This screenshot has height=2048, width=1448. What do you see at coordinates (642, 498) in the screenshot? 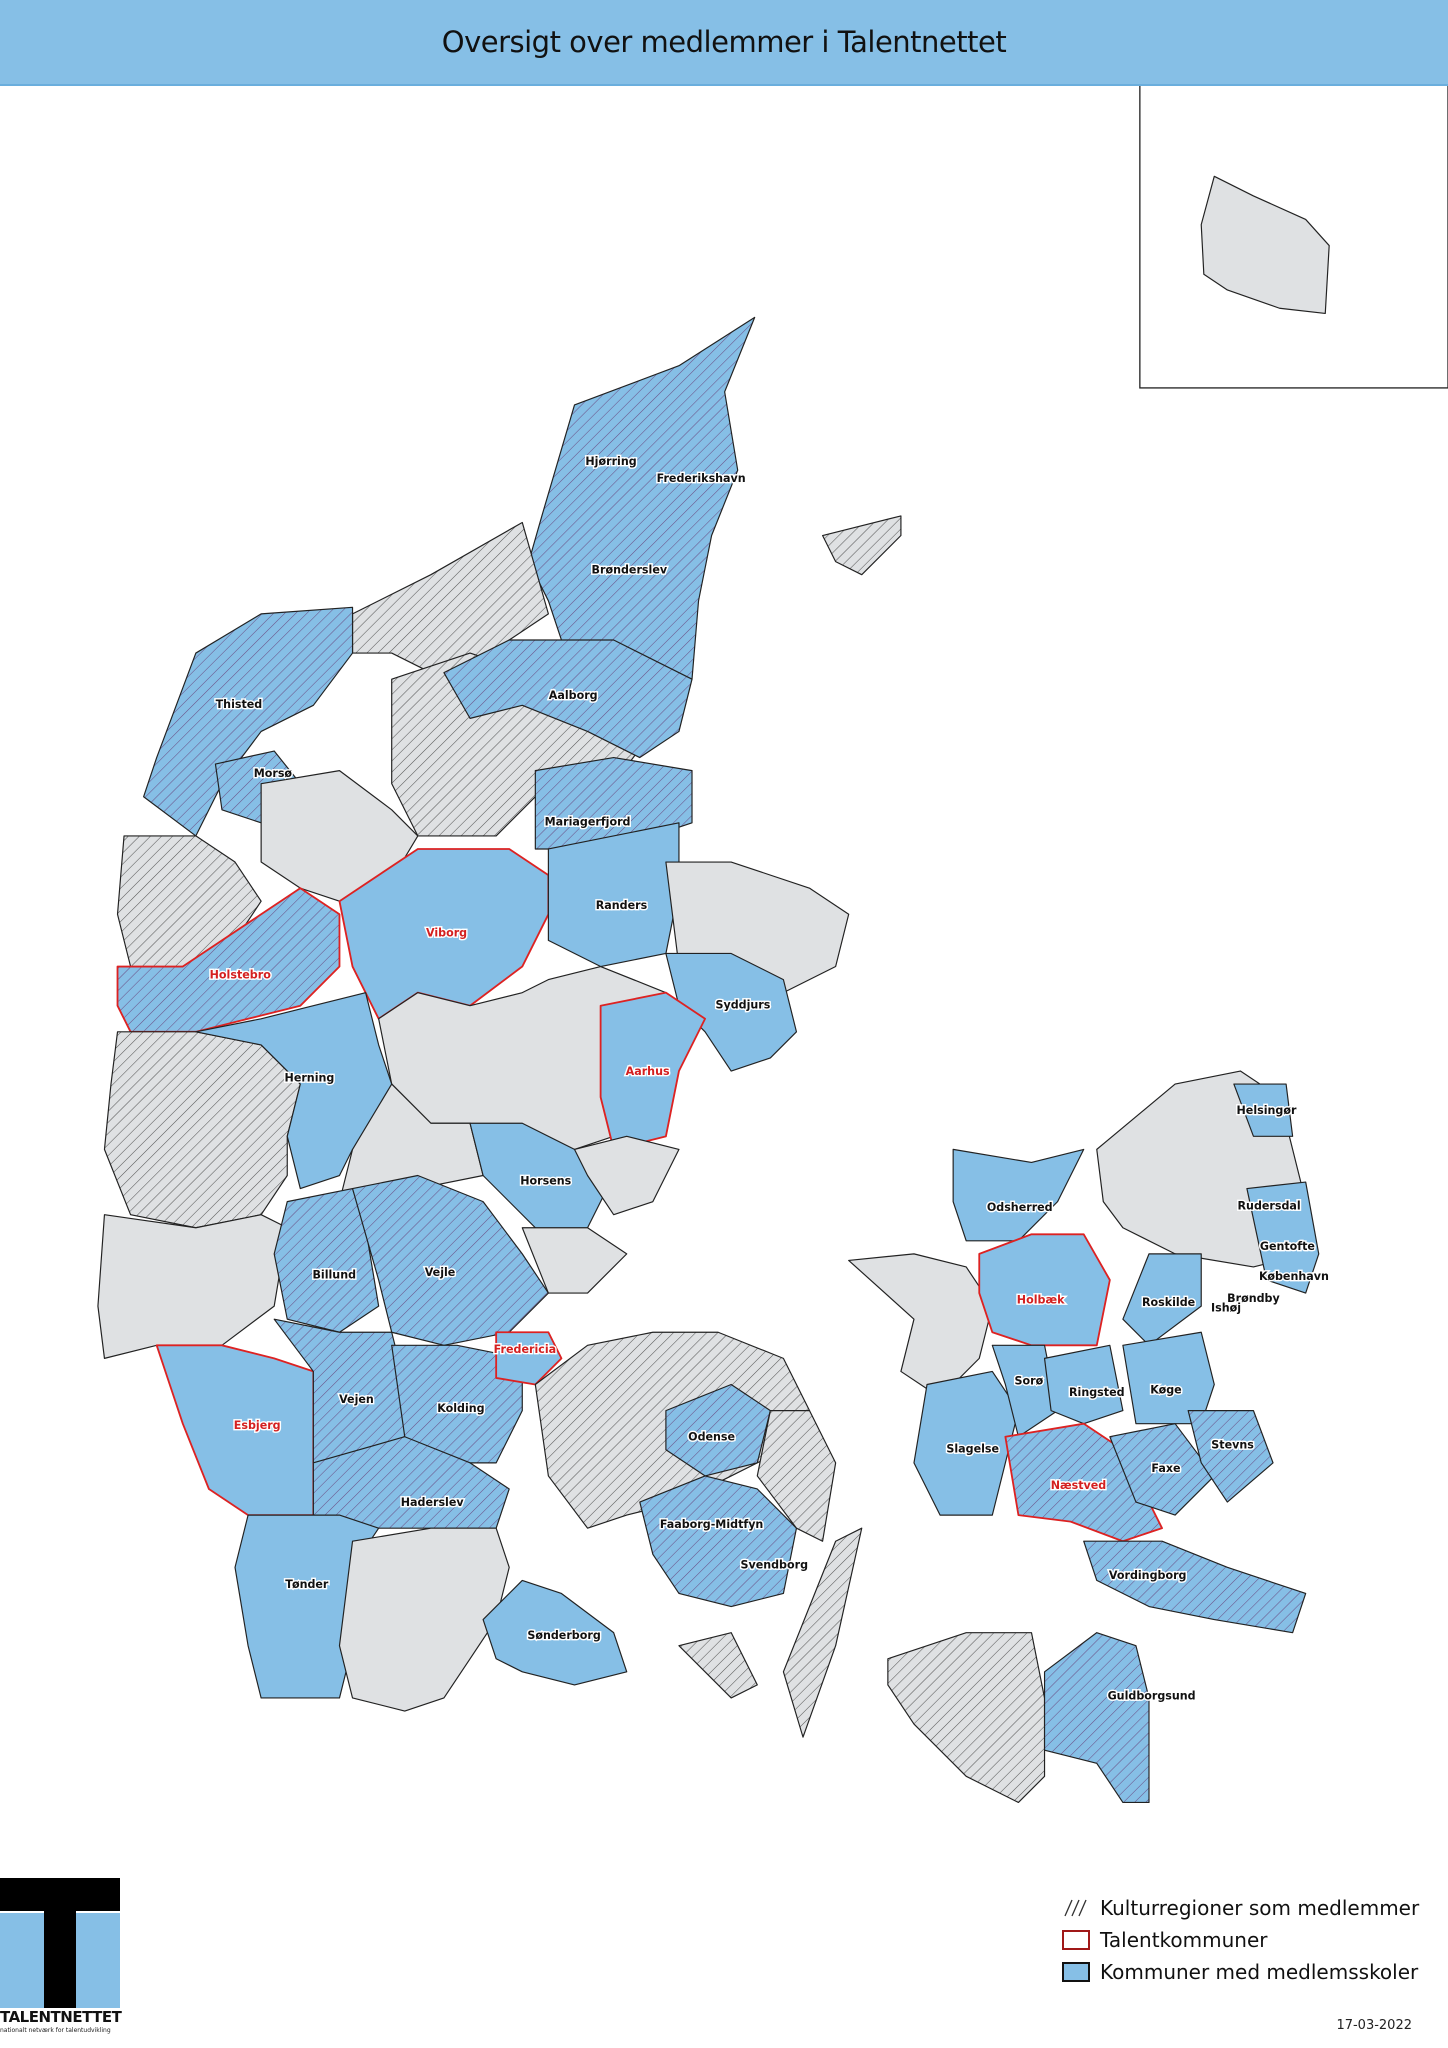
I see `region-vendsyssel` at bounding box center [642, 498].